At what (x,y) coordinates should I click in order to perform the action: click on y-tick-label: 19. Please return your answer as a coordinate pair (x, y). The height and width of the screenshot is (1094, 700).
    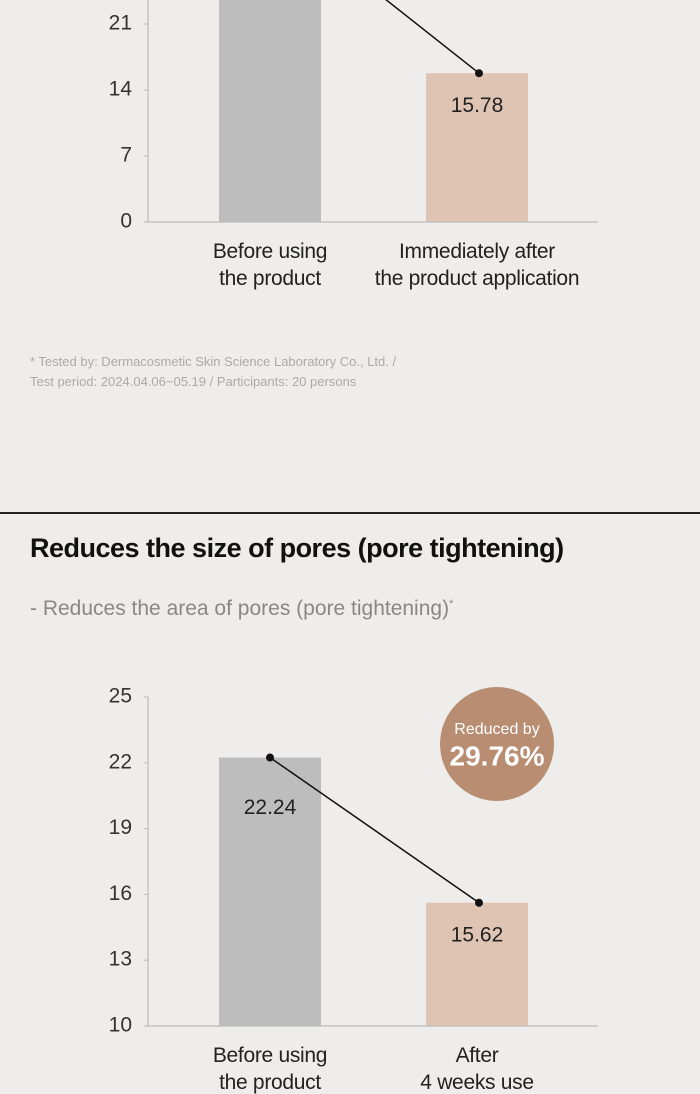
    Looking at the image, I should click on (120, 827).